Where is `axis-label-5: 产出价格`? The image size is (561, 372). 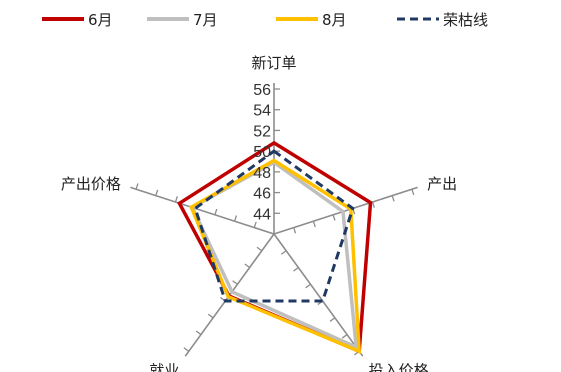
axis-label-5: 产出价格 is located at coordinates (91, 184).